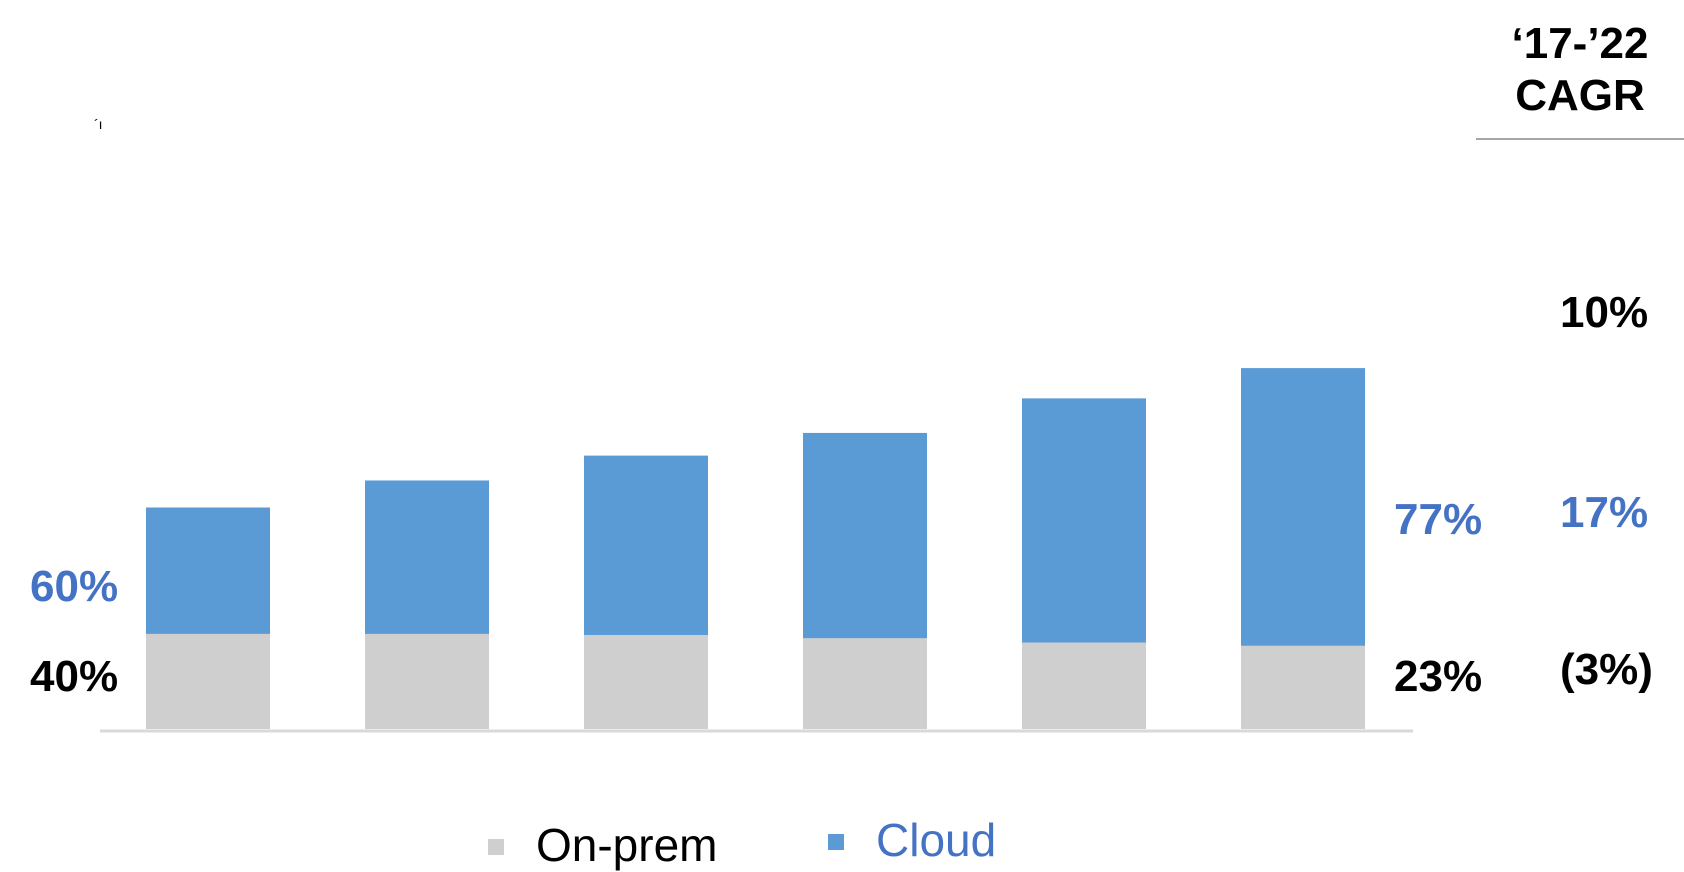  I want to click on legend-onprem: On-prem, so click(602, 845).